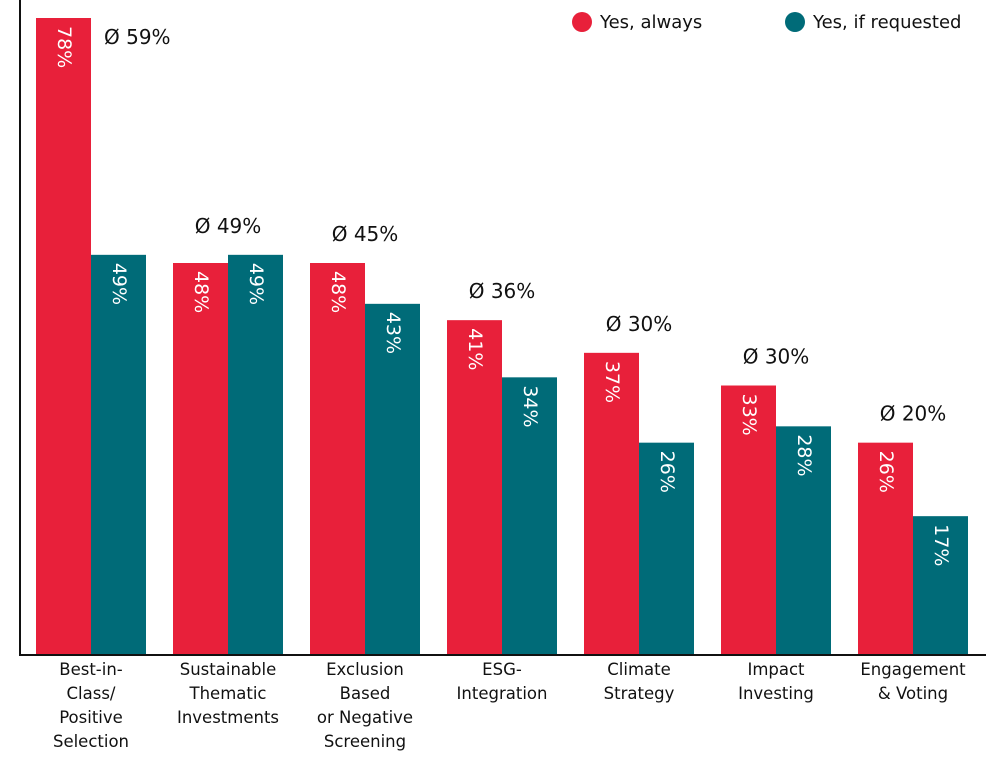 This screenshot has height=760, width=1000. What do you see at coordinates (639, 681) in the screenshot?
I see `x-tick-label: Climate Strategy` at bounding box center [639, 681].